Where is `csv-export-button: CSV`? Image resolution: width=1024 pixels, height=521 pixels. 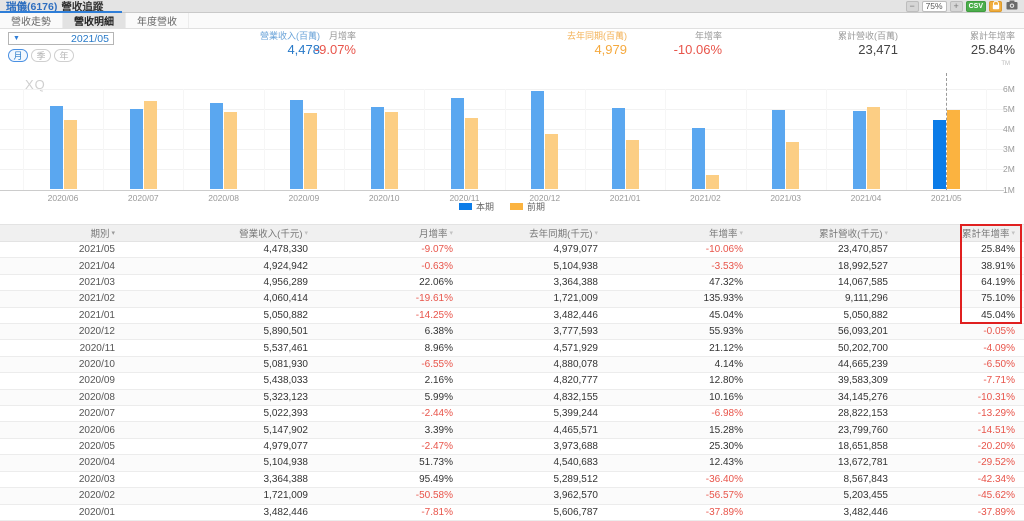
csv-export-button: CSV is located at coordinates (975, 6).